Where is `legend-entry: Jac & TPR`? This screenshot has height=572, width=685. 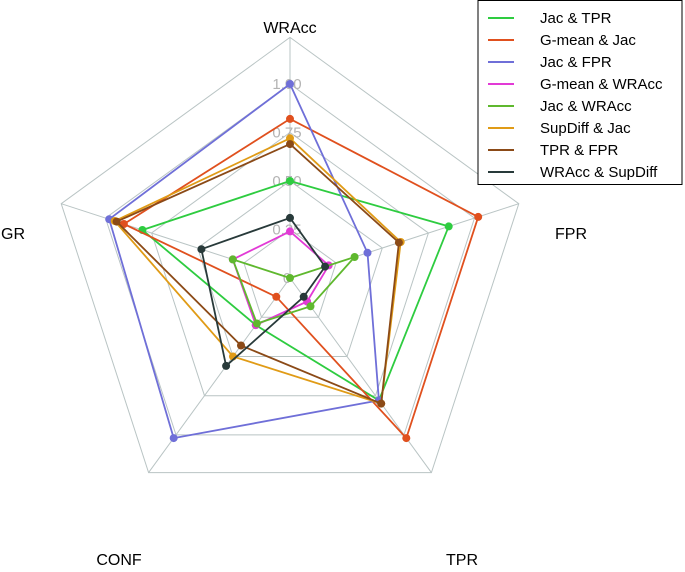
legend-entry: Jac & TPR is located at coordinates (576, 18).